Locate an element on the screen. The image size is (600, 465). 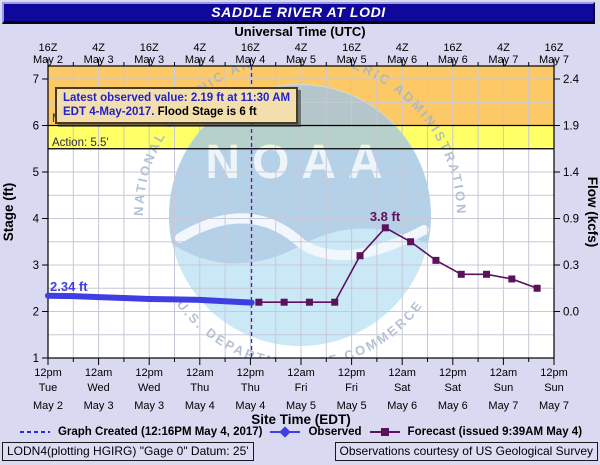
legend-created-label: Graph Created (12:16PM May 4, 2017) is located at coordinates (160, 432).